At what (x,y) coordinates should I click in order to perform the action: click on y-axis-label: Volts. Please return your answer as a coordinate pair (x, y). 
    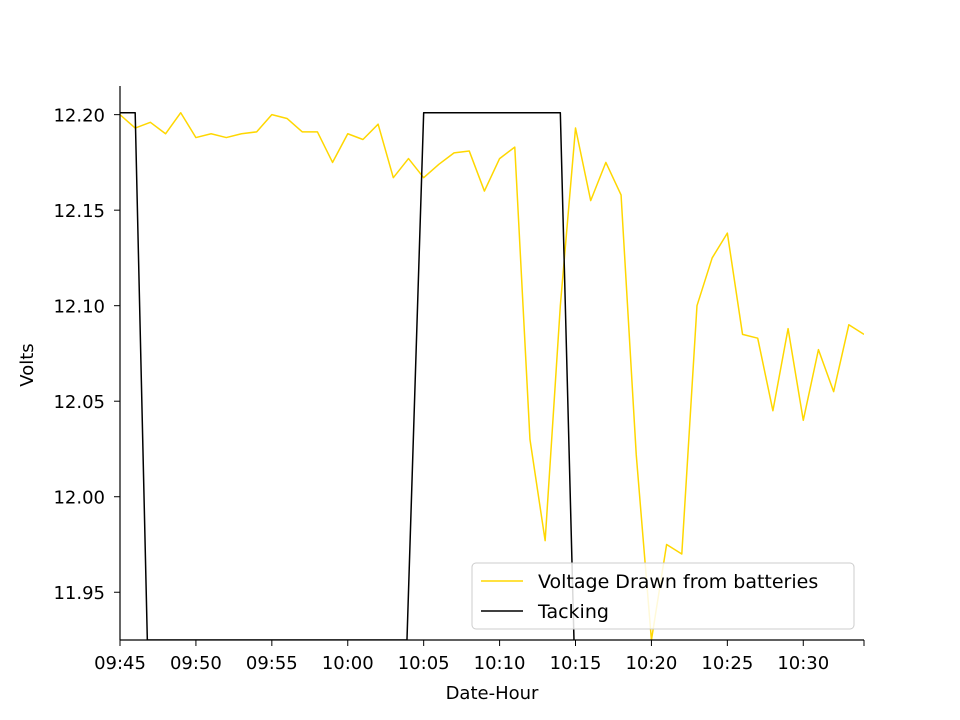
    Looking at the image, I should click on (27, 364).